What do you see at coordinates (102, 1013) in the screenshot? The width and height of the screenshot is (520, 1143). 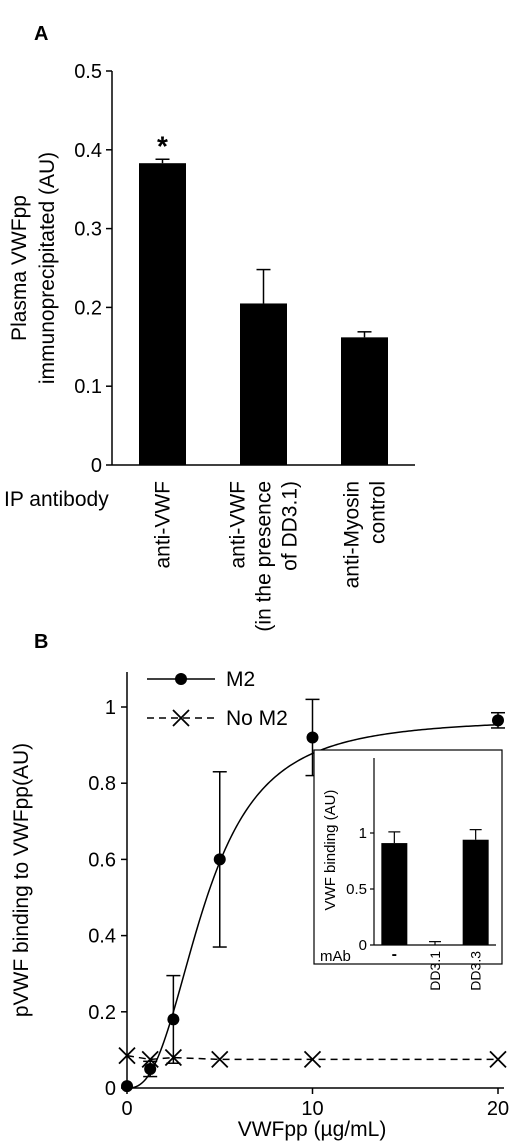 I see `b-y-tick-label: 0.2` at bounding box center [102, 1013].